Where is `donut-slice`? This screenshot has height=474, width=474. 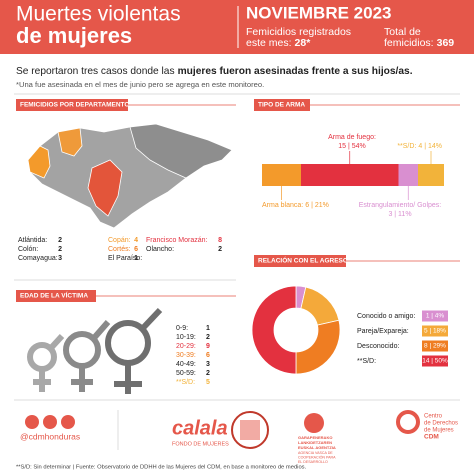
donut-slice is located at coordinates (274, 330).